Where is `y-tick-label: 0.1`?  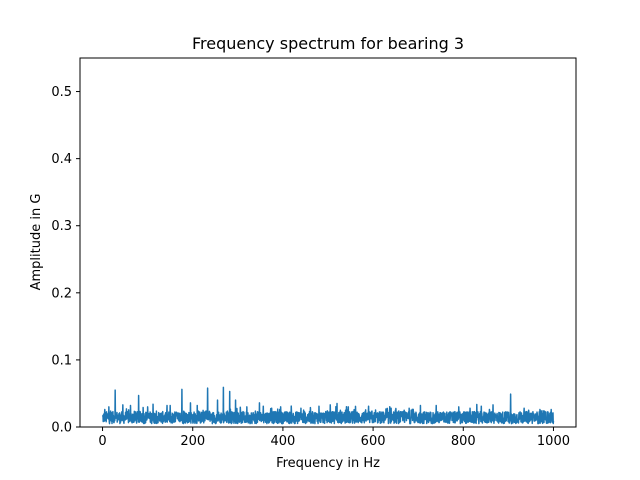
y-tick-label: 0.1 is located at coordinates (61, 360).